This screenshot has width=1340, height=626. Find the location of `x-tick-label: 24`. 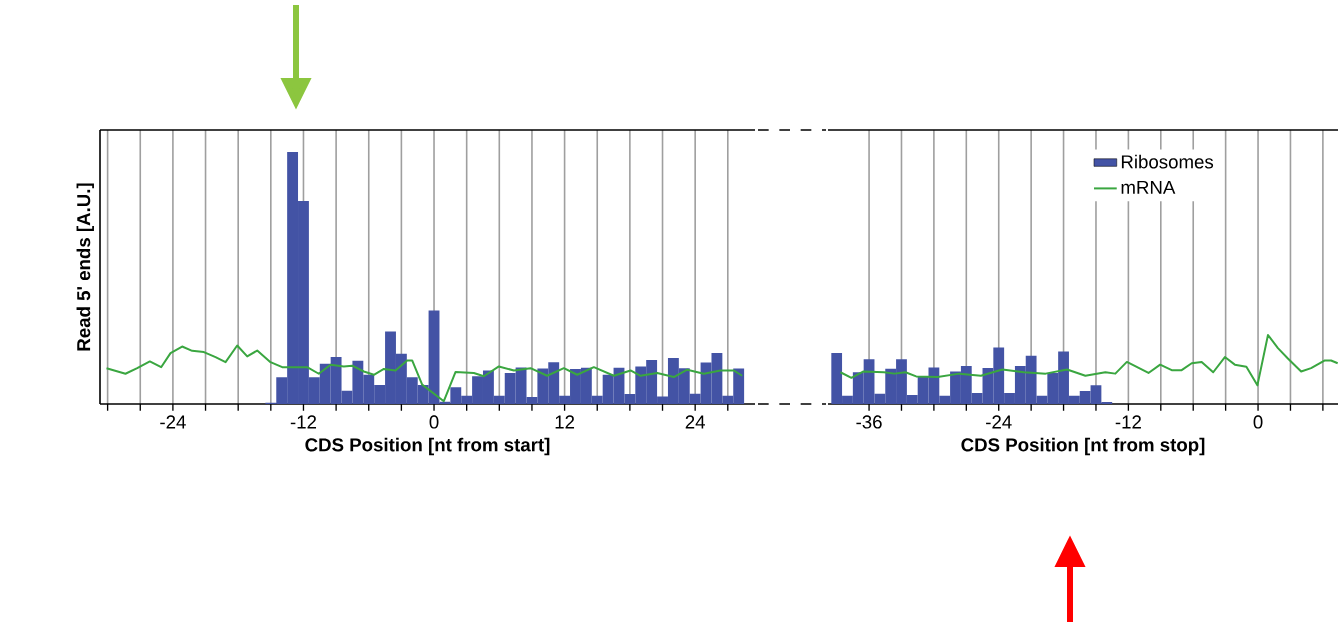

x-tick-label: 24 is located at coordinates (695, 422).